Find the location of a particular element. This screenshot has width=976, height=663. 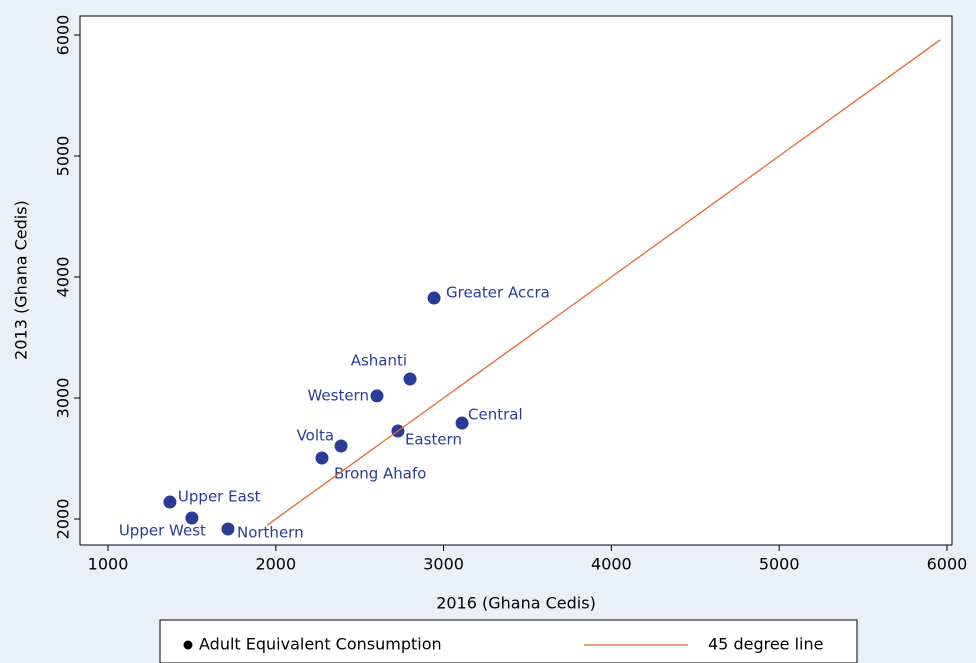

point-label: Ashanti is located at coordinates (379, 360).